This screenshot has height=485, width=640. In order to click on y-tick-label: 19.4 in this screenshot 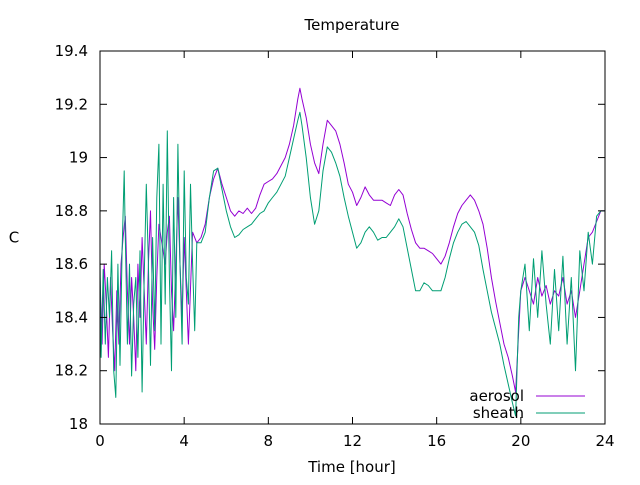, I will do `click(71, 51)`.